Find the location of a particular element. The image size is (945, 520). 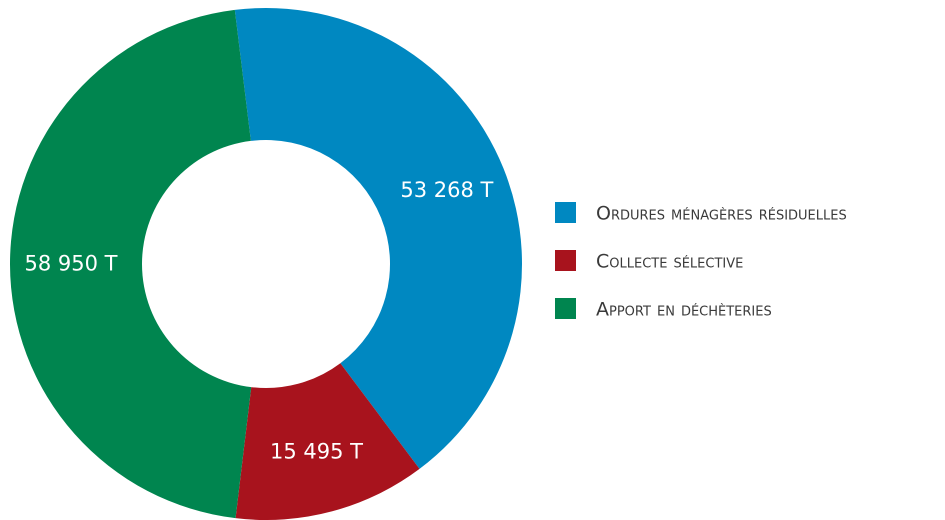

legend-label: Collecte sélective is located at coordinates (669, 262).